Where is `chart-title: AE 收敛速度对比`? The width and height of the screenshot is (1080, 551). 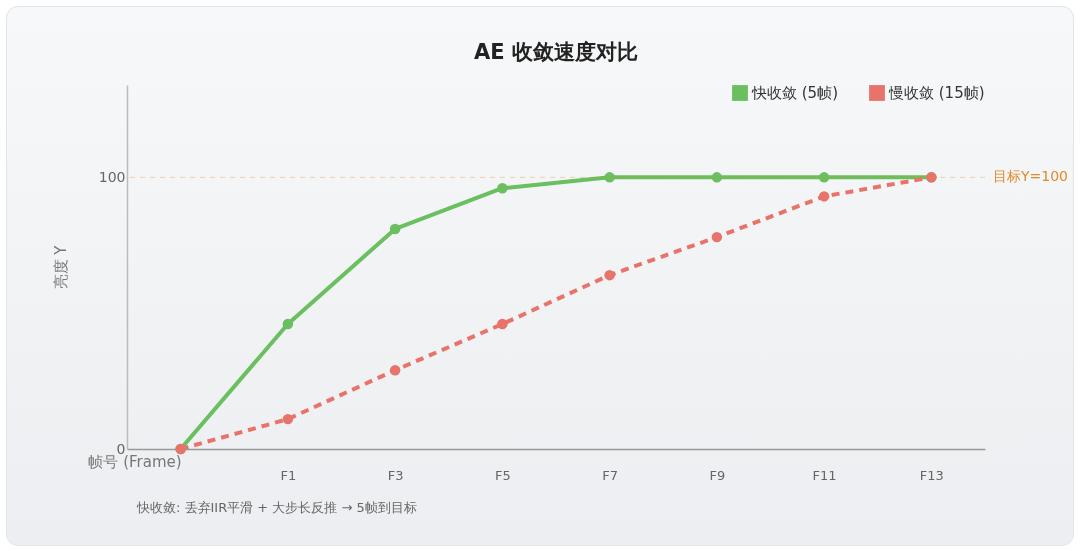 chart-title: AE 收敛速度对比 is located at coordinates (556, 52).